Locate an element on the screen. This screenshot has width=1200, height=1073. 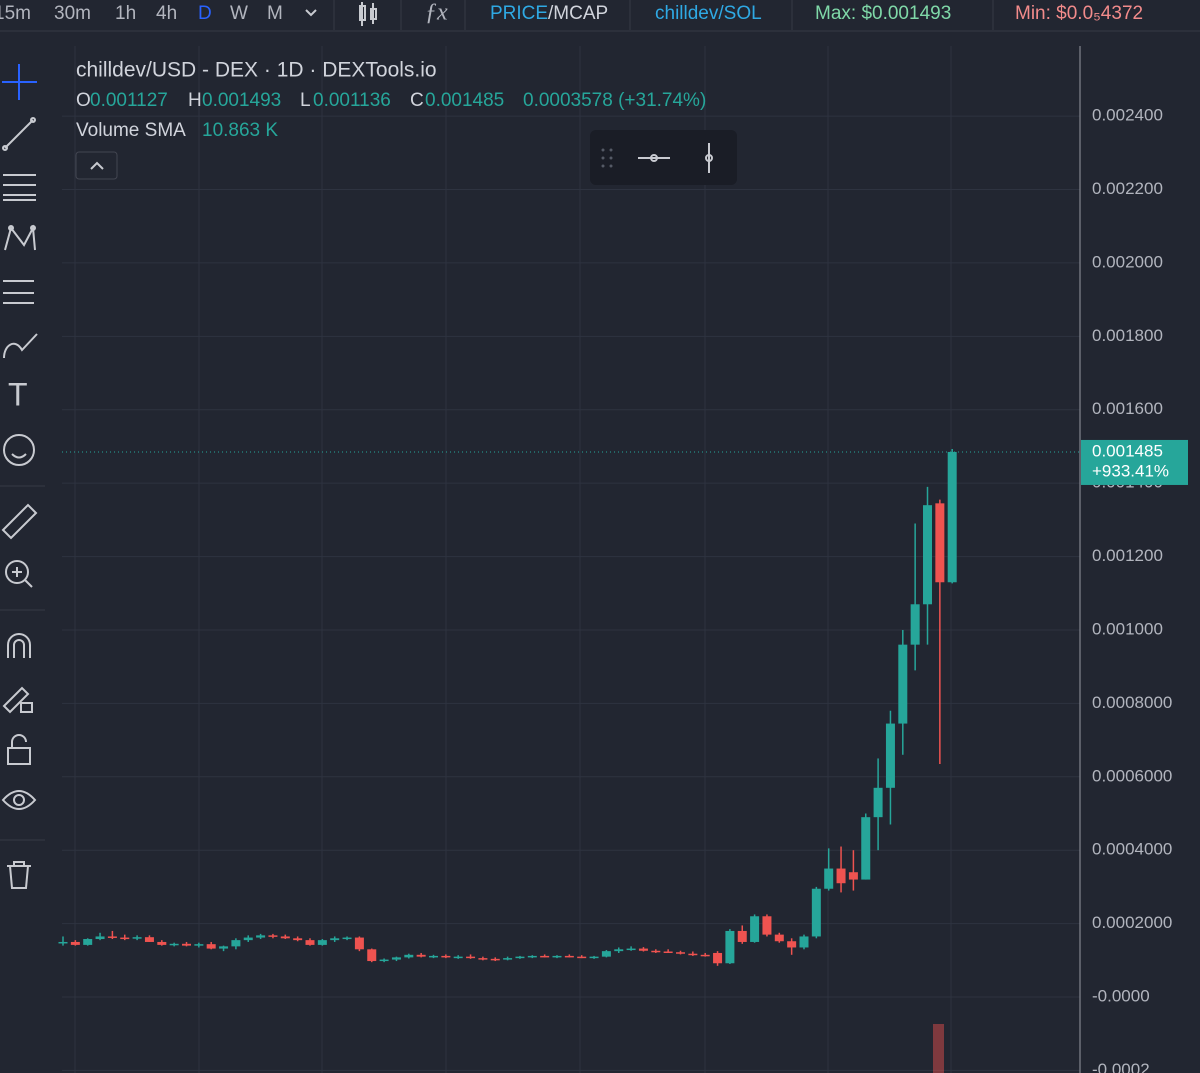
last-change-label: +933.41% is located at coordinates (1130, 470).